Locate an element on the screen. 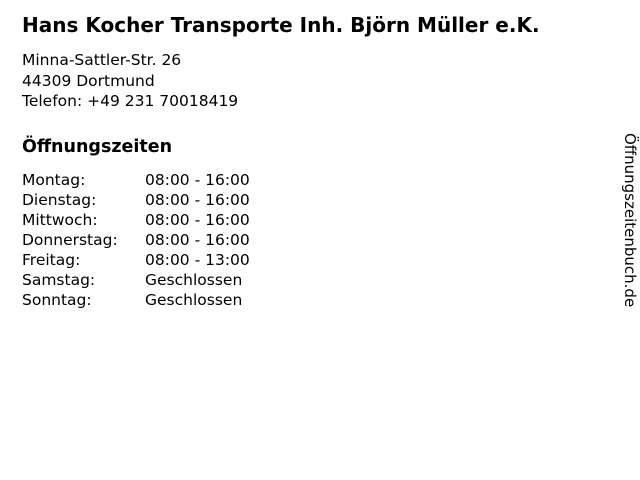  hours-row-thursday: Donnerstag: 08:00 - 16:00 is located at coordinates (331, 240).